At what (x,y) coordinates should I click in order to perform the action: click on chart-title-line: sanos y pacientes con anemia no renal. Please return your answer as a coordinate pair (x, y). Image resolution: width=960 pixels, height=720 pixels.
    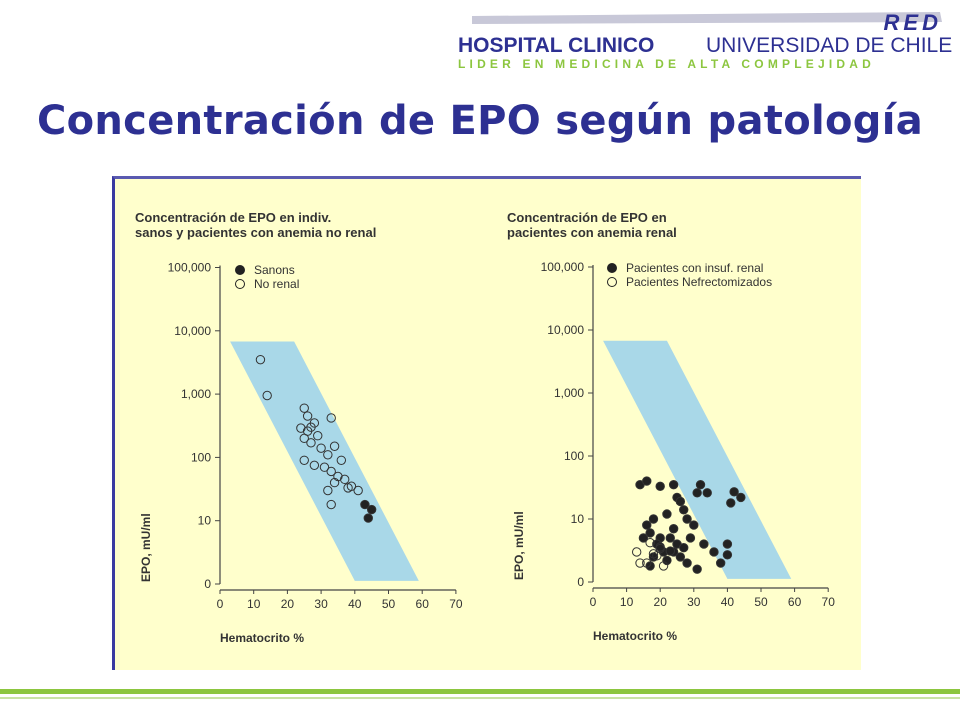
    Looking at the image, I should click on (255, 232).